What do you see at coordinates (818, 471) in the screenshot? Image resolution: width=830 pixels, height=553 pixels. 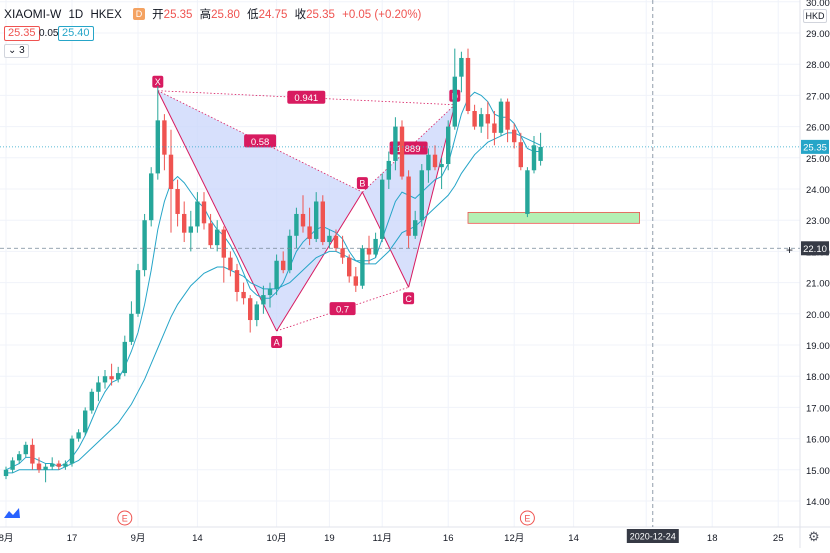 I see `price-tick-label: 15.00` at bounding box center [818, 471].